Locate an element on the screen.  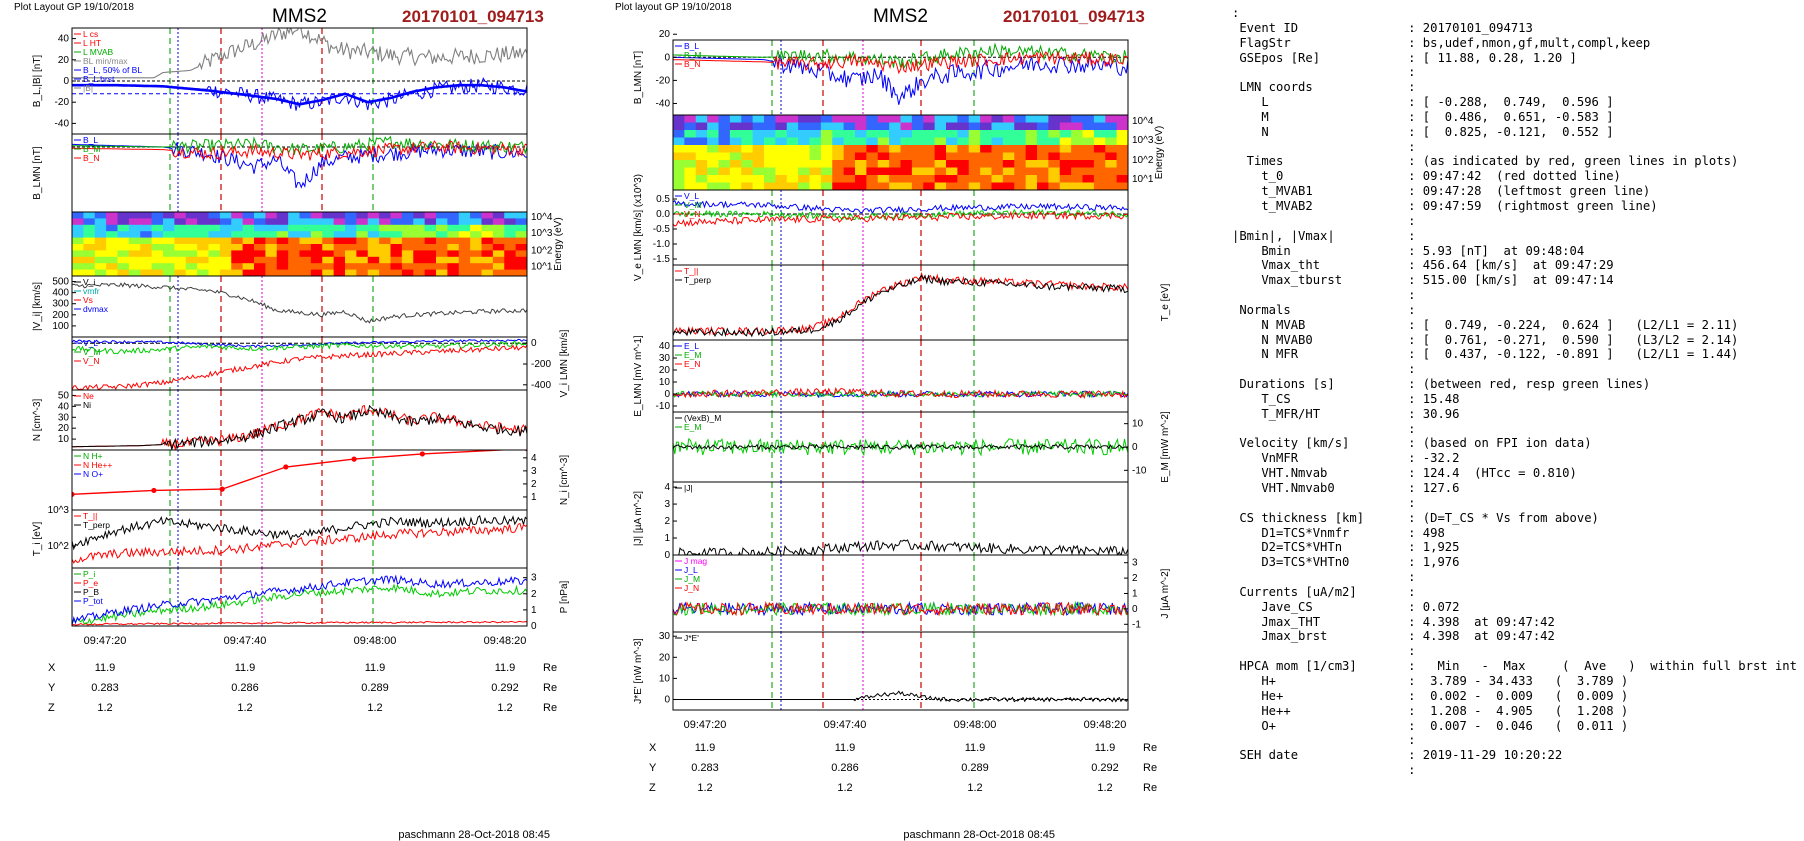
info-row: Vmax_tburst : 515.00 [km/s] at 09:47:14 is located at coordinates (1423, 280).